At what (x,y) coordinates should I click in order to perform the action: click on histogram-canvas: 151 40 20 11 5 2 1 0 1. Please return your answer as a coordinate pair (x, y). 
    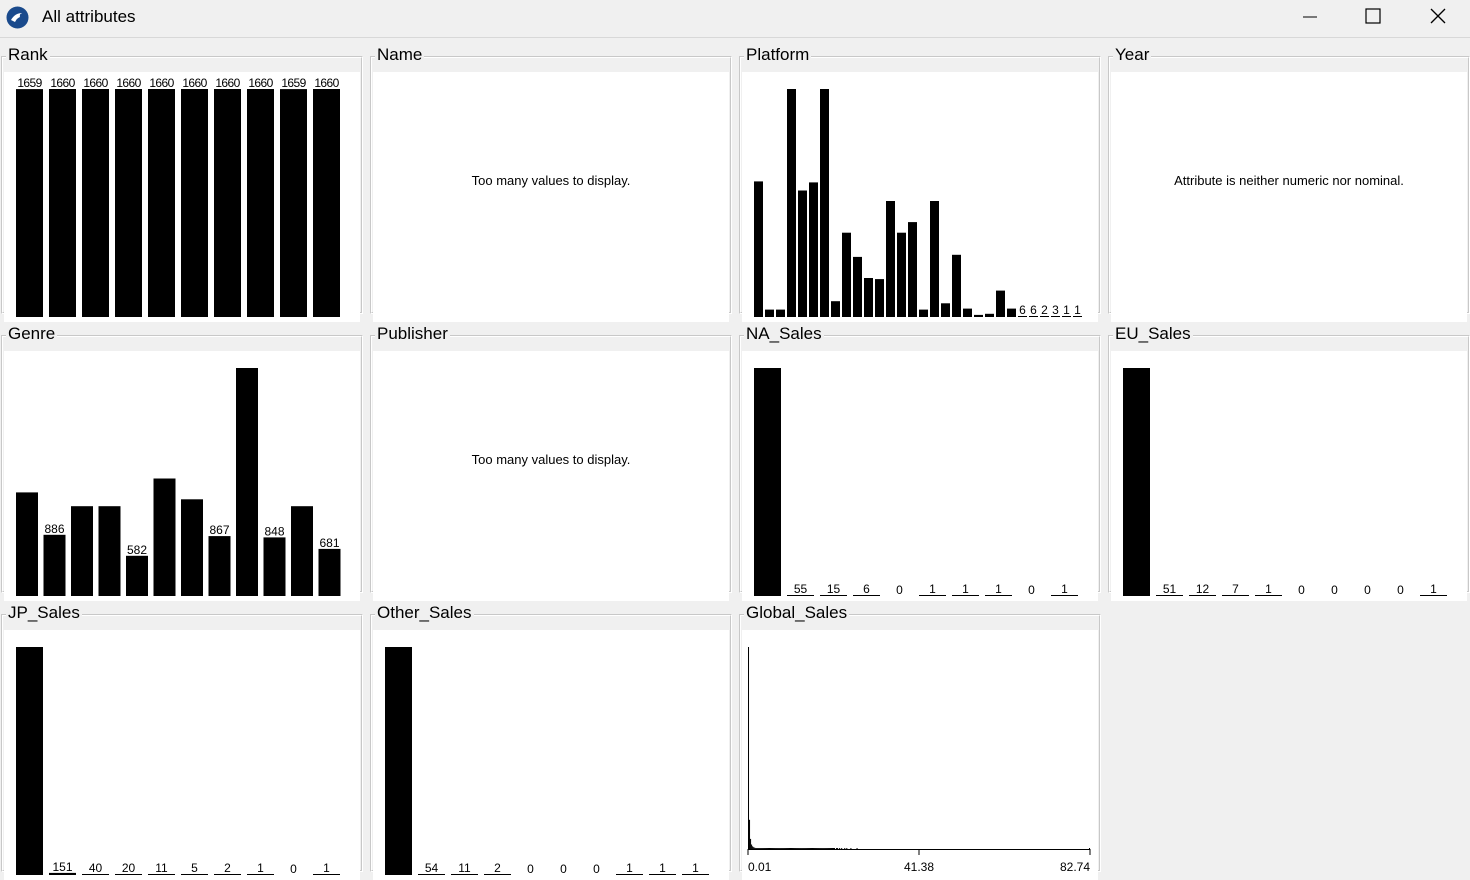
    Looking at the image, I should click on (182, 755).